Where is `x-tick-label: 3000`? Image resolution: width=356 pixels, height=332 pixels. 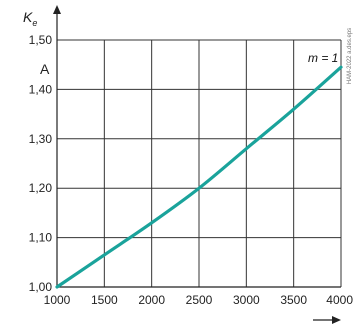 x-tick-label: 3000 is located at coordinates (246, 300).